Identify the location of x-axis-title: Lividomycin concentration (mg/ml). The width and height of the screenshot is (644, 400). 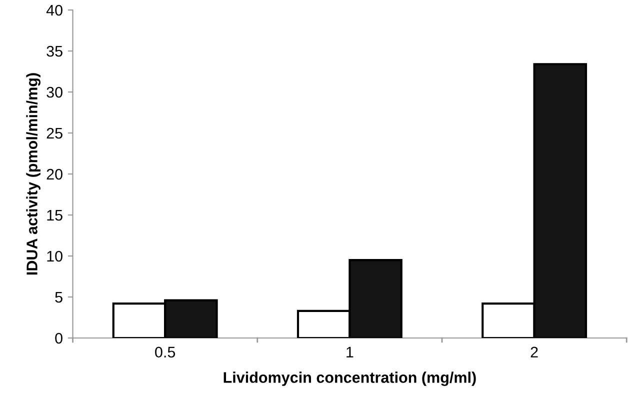
(350, 379).